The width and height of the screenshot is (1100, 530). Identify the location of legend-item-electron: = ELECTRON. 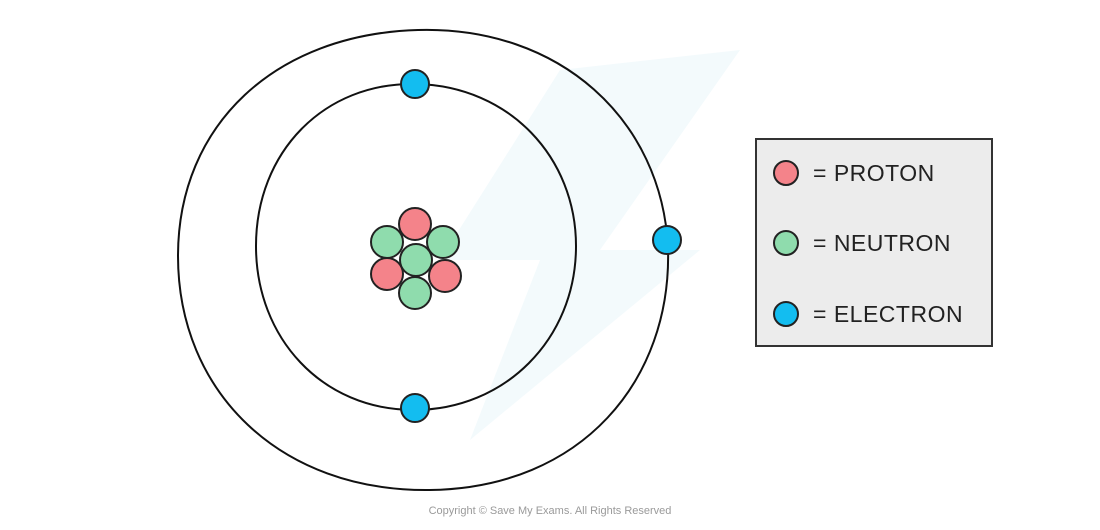
(868, 314).